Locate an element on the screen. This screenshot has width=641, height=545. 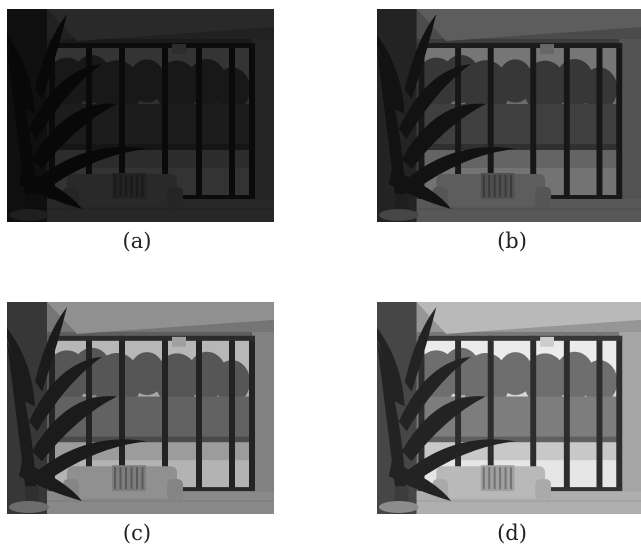
caption-b: (b) is located at coordinates (512, 241).